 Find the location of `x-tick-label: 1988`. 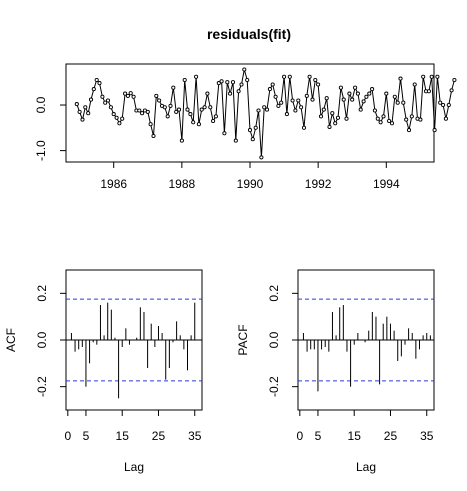

x-tick-label: 1988 is located at coordinates (182, 184).